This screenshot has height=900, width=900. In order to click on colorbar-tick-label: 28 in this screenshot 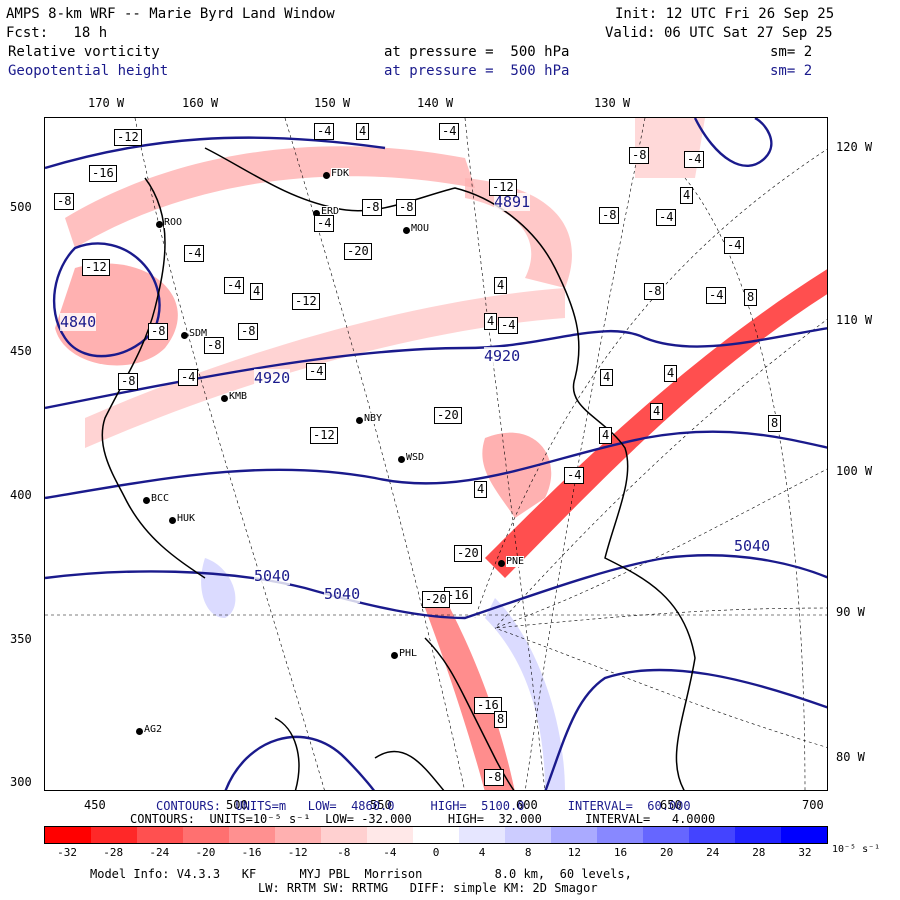, I will do `click(759, 852)`.